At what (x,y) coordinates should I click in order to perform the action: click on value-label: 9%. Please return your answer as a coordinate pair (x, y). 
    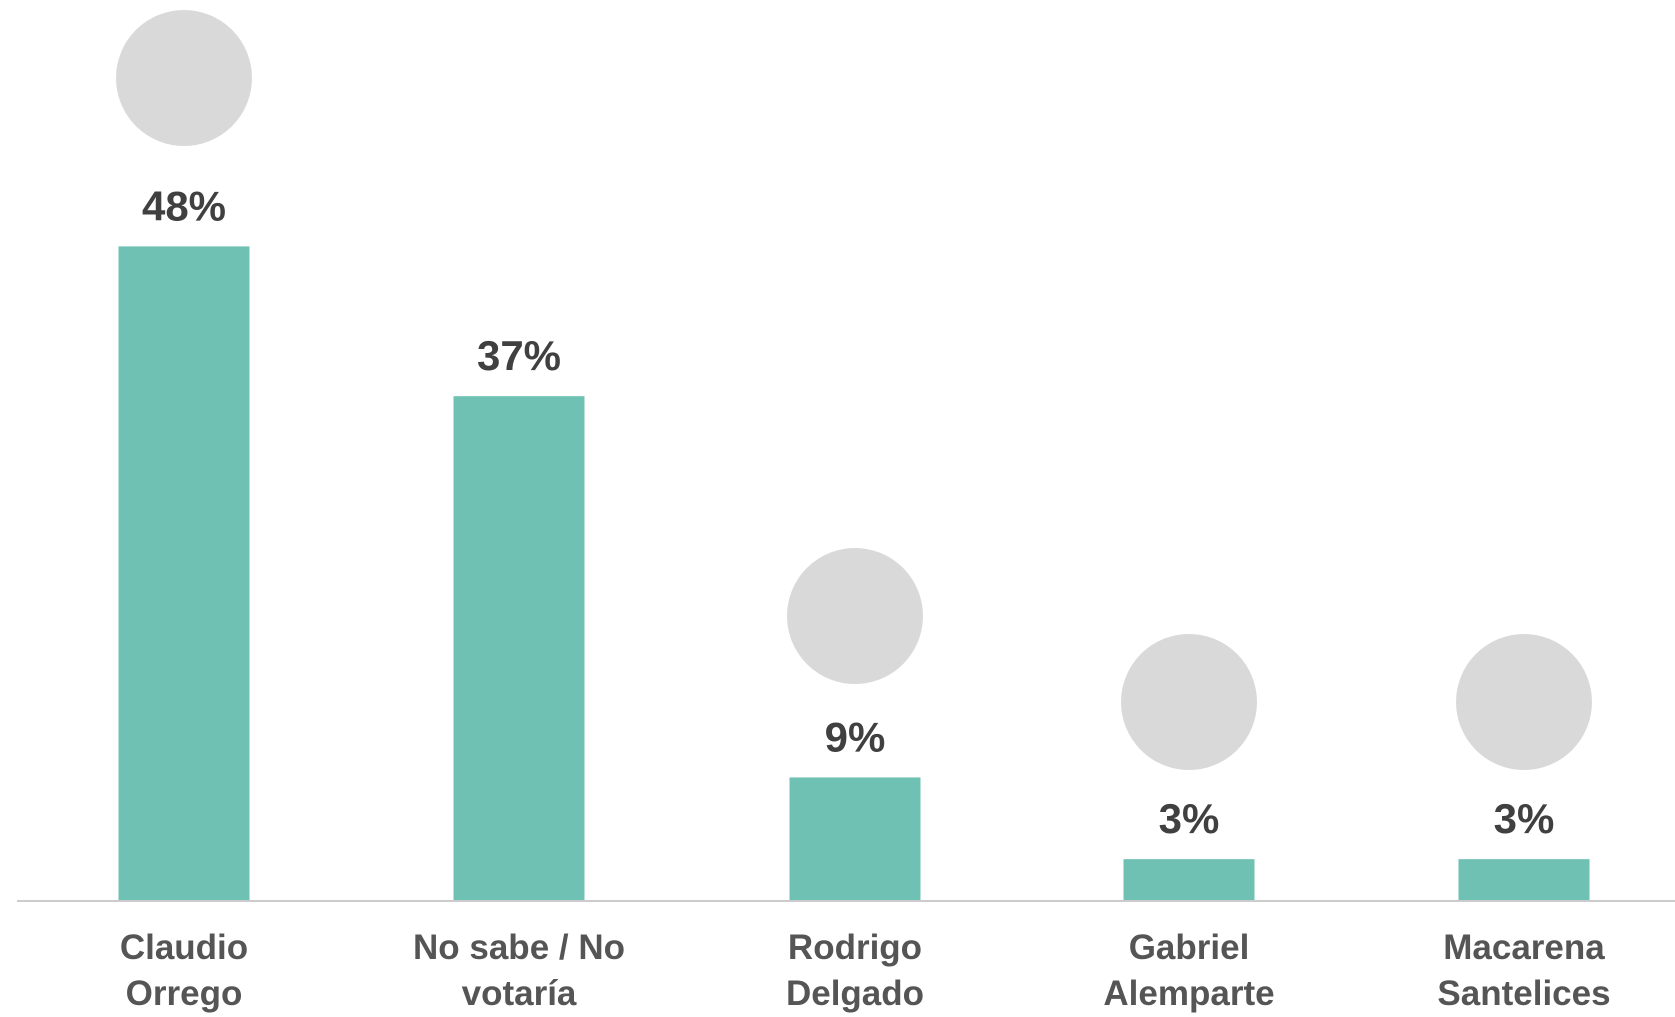
    Looking at the image, I should click on (855, 736).